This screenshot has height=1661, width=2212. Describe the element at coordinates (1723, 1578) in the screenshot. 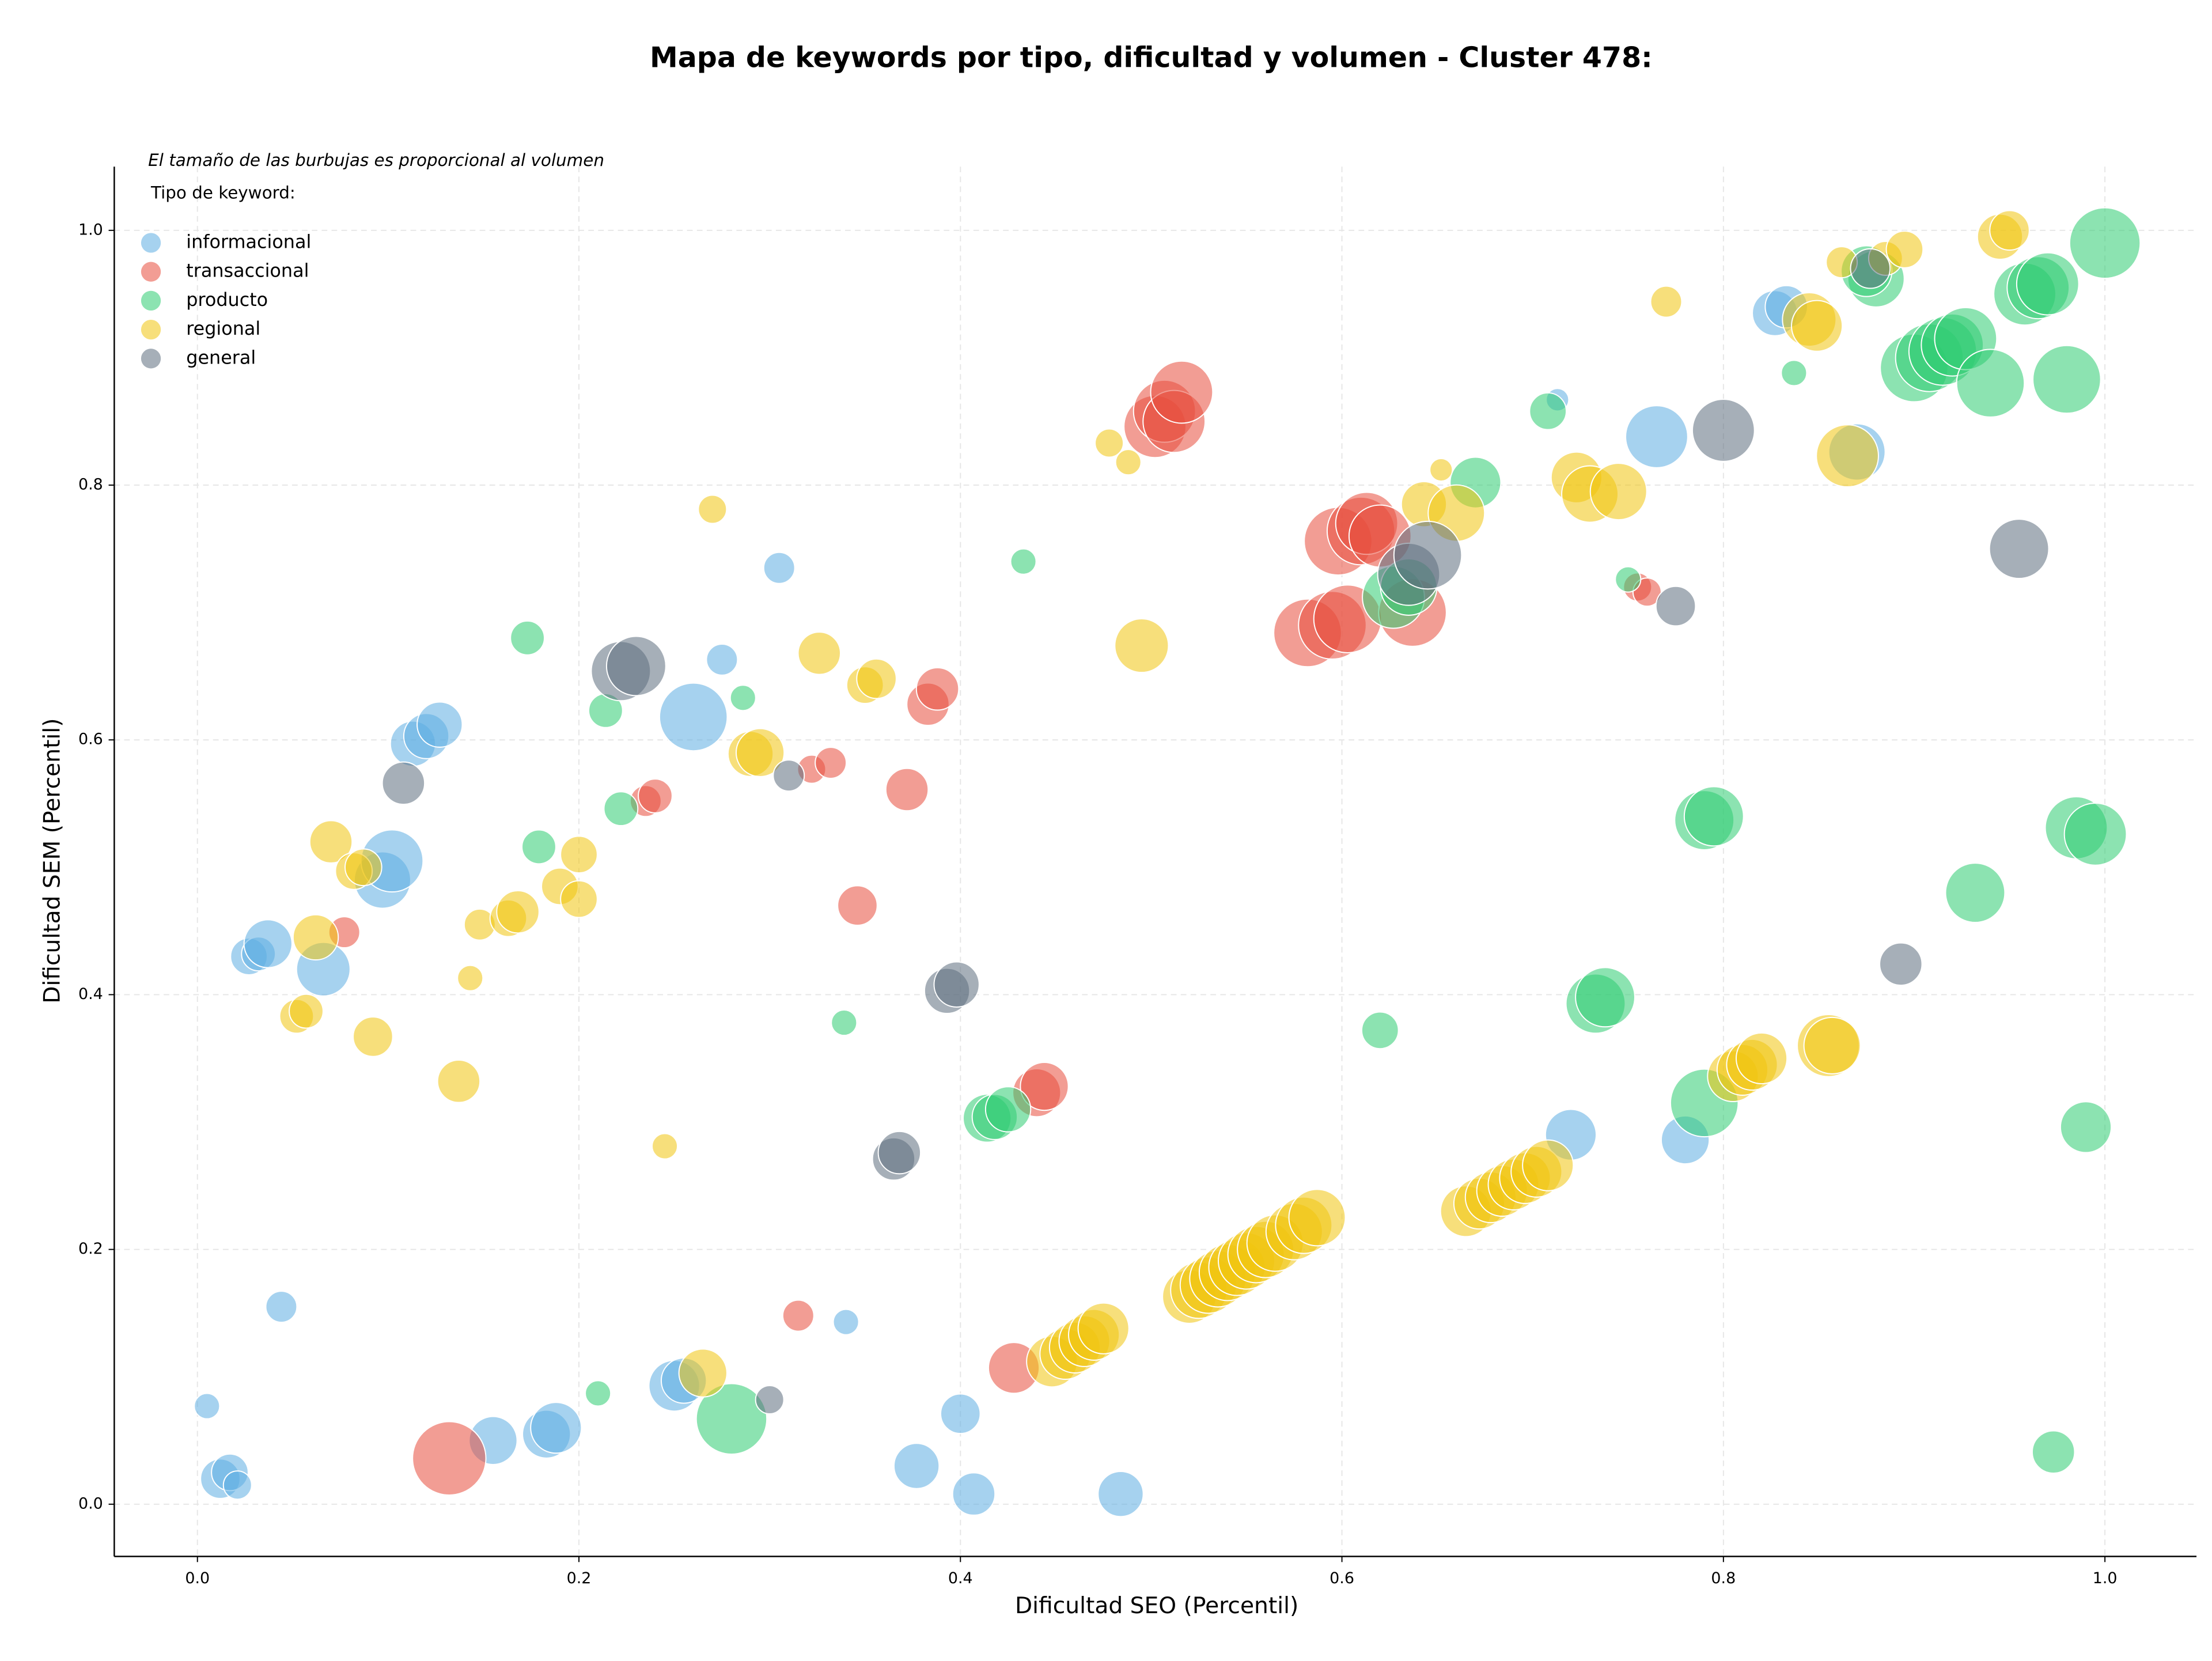

I see `x-tick-label: 0.8` at that location.